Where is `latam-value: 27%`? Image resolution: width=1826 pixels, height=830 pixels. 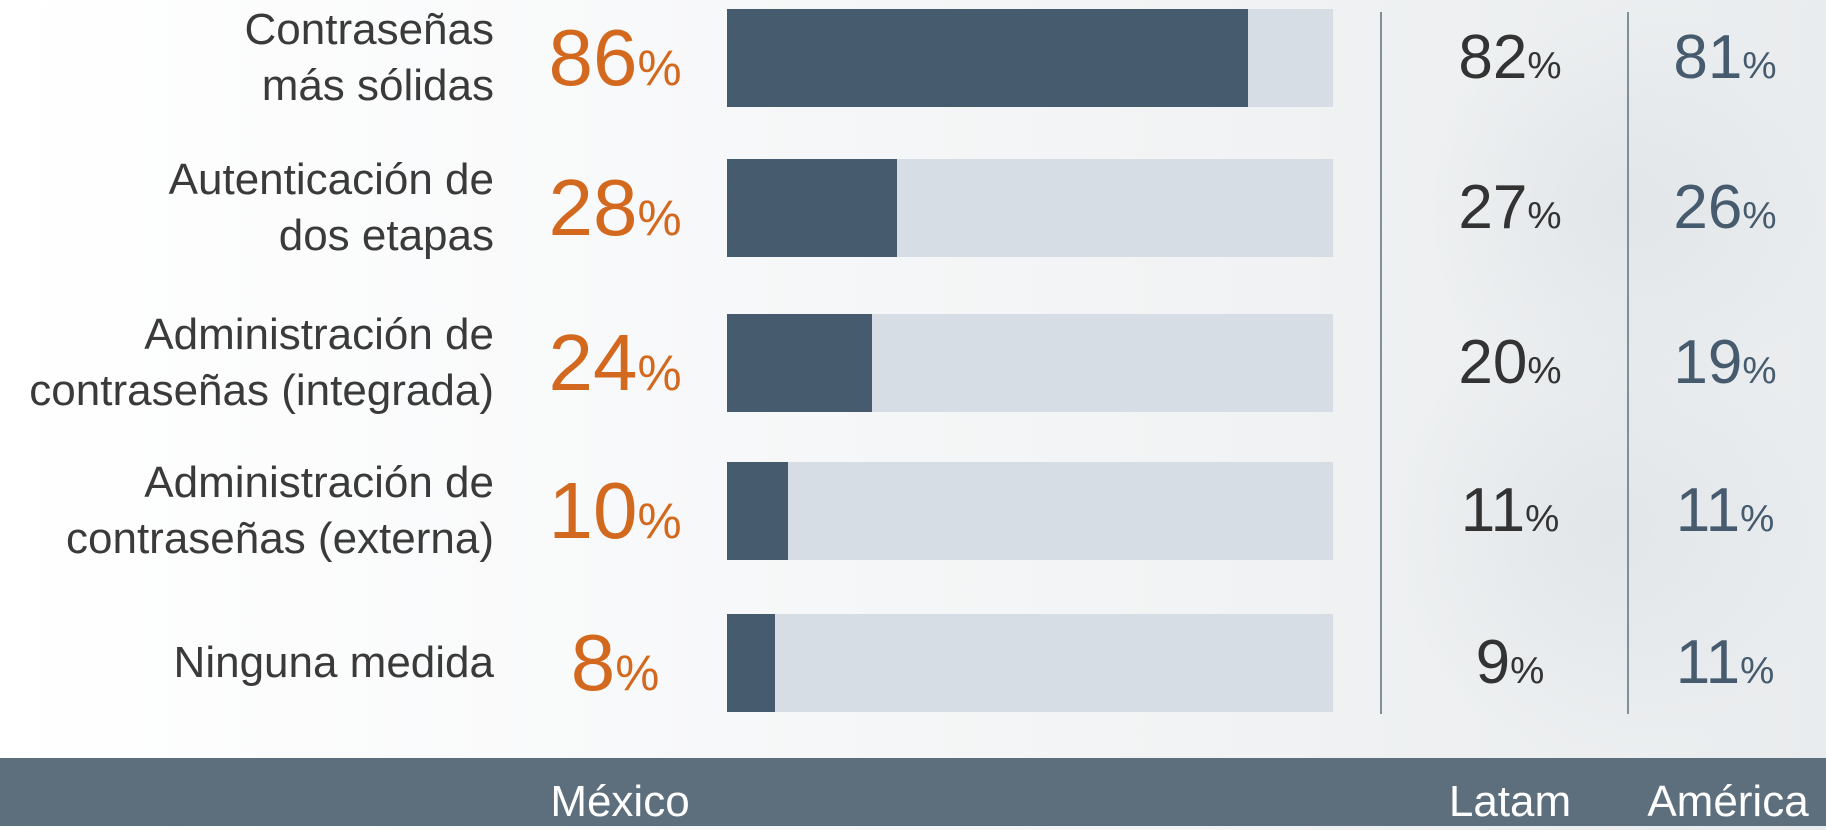 latam-value: 27% is located at coordinates (1510, 212).